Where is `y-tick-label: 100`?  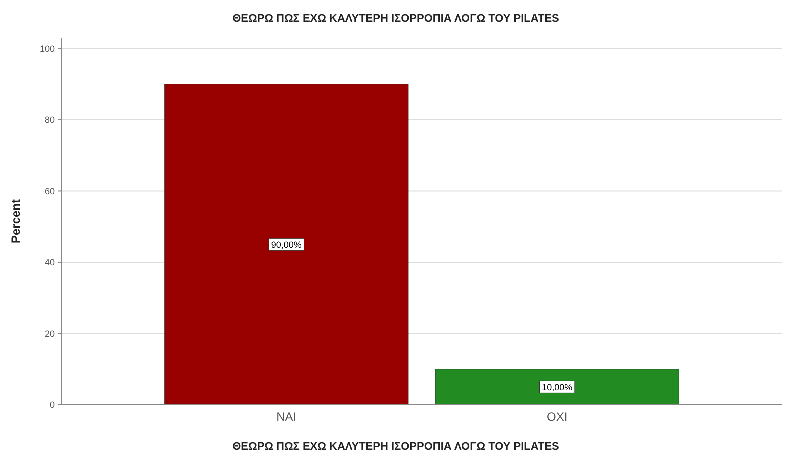
y-tick-label: 100 is located at coordinates (47, 49).